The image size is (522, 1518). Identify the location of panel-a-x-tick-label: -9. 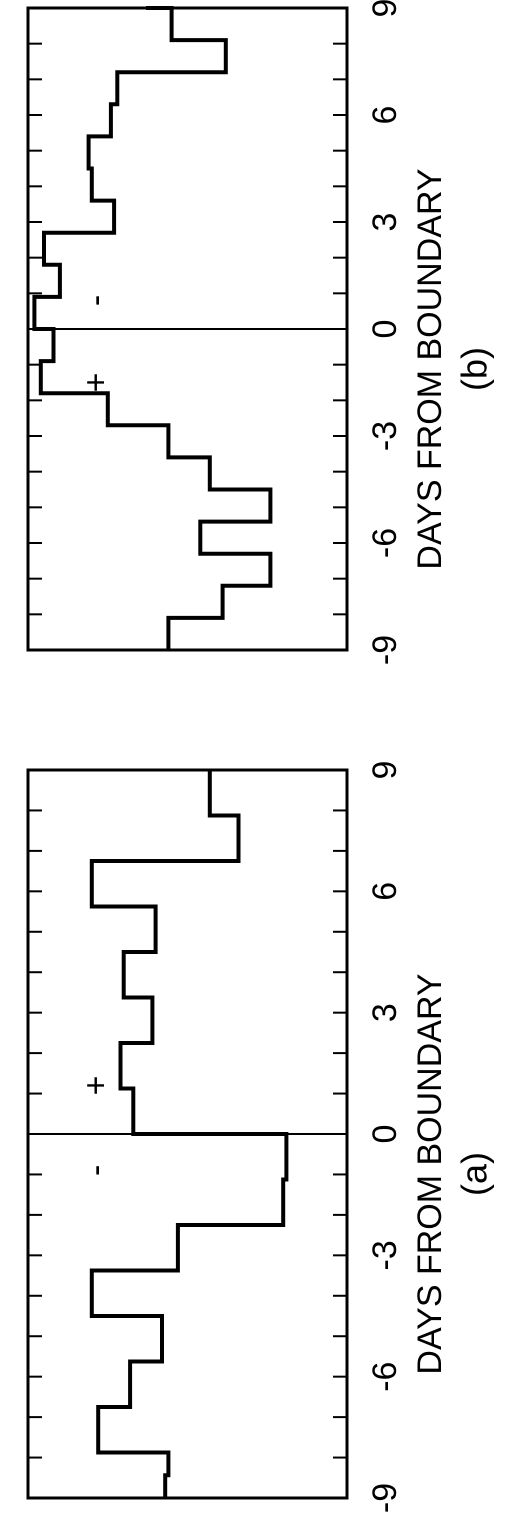
(385, 1498).